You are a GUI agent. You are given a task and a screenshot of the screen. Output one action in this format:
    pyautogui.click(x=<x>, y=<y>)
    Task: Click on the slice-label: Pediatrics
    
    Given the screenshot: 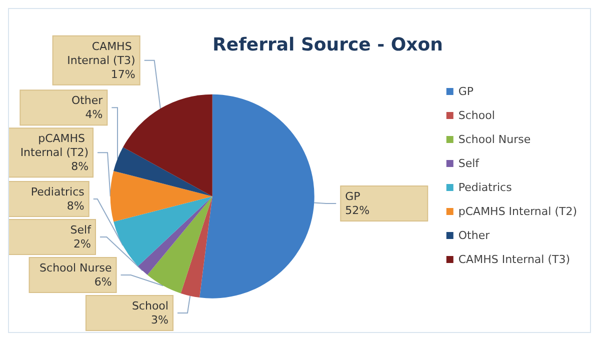 What is the action you would take?
    pyautogui.click(x=57, y=192)
    